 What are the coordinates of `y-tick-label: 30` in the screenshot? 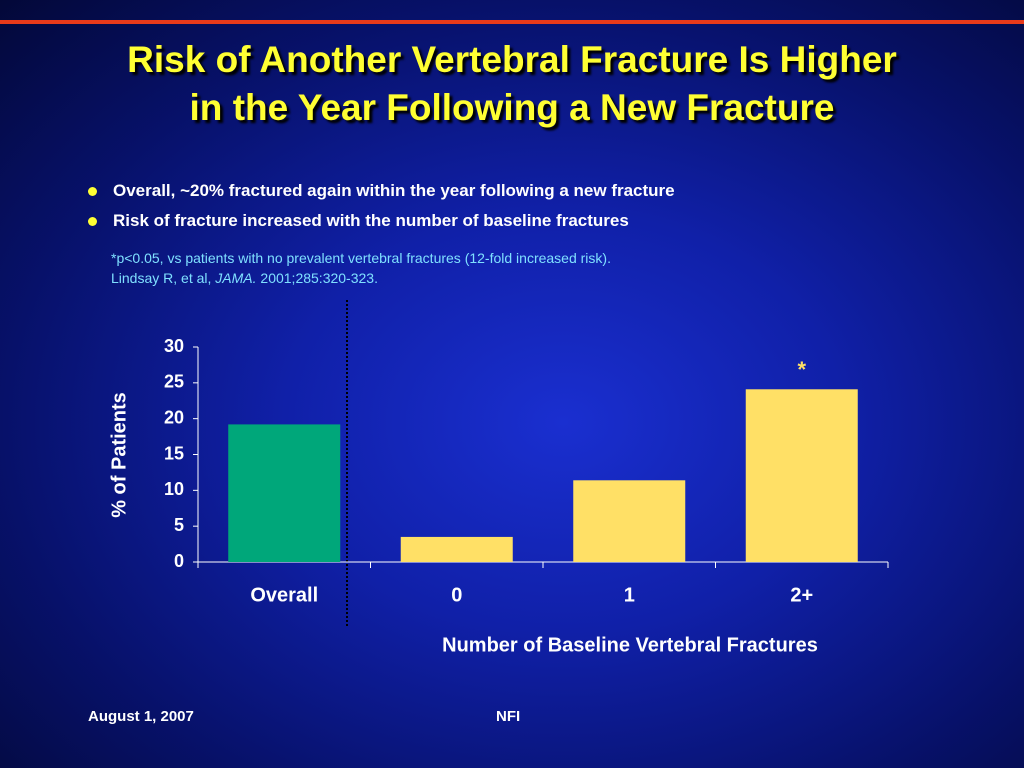 It's located at (174, 346).